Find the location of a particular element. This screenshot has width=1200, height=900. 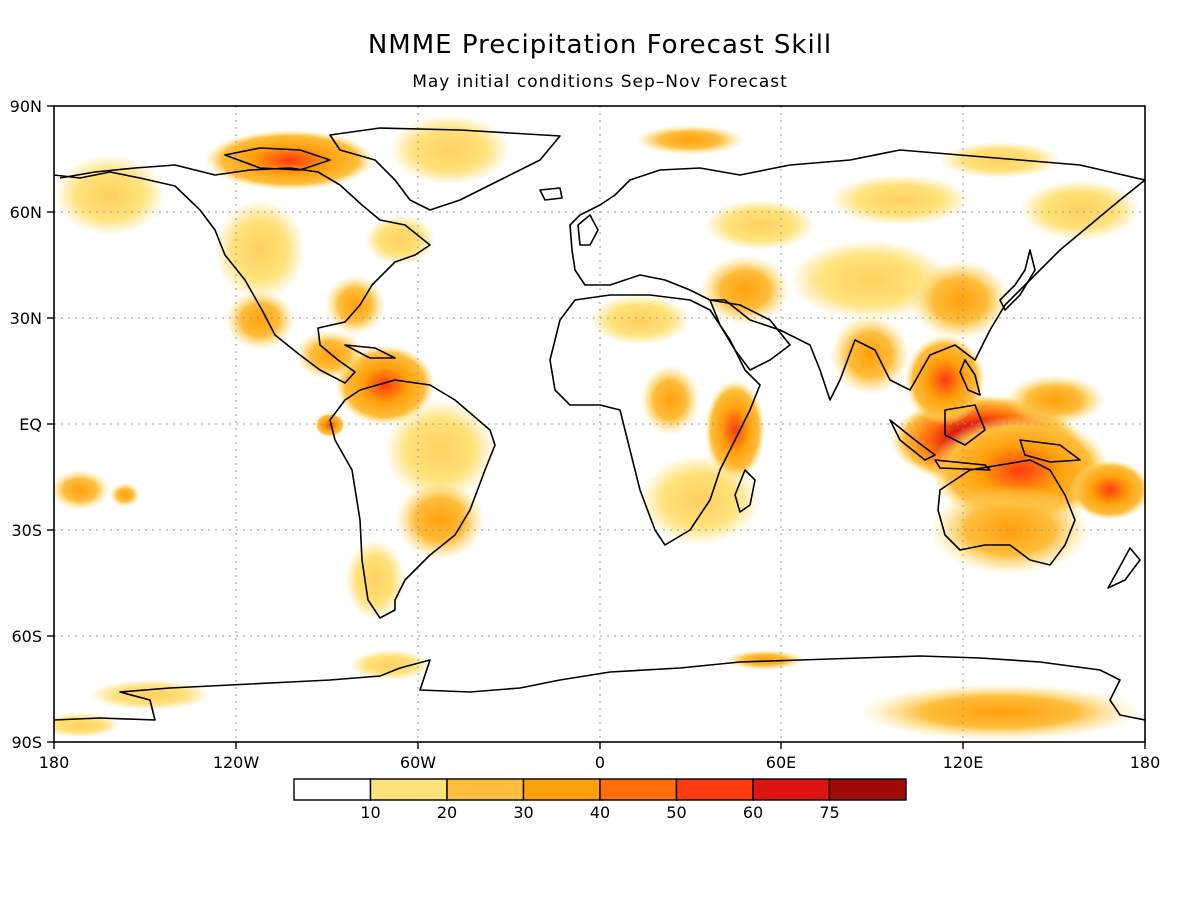

lat-tick-label: 30N is located at coordinates (26, 318).